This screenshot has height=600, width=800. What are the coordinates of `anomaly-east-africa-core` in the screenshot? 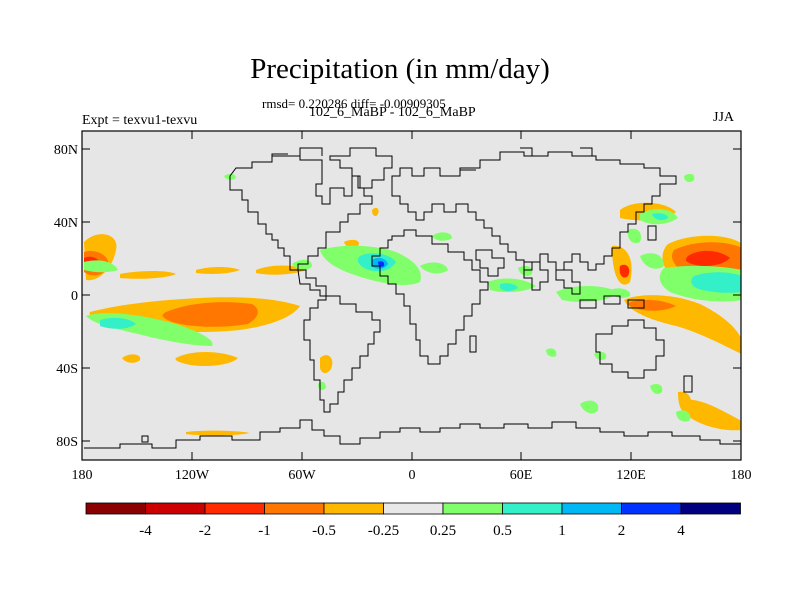 It's located at (509, 287).